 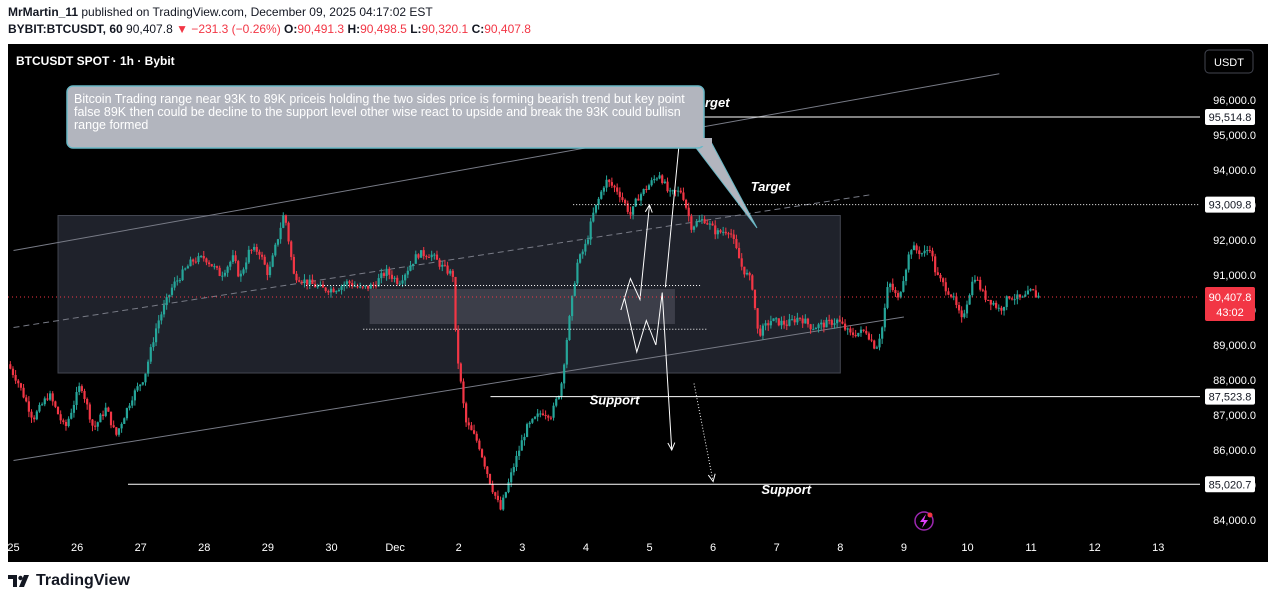 I want to click on y-tick-label: 91,000.0, so click(x=1234, y=276).